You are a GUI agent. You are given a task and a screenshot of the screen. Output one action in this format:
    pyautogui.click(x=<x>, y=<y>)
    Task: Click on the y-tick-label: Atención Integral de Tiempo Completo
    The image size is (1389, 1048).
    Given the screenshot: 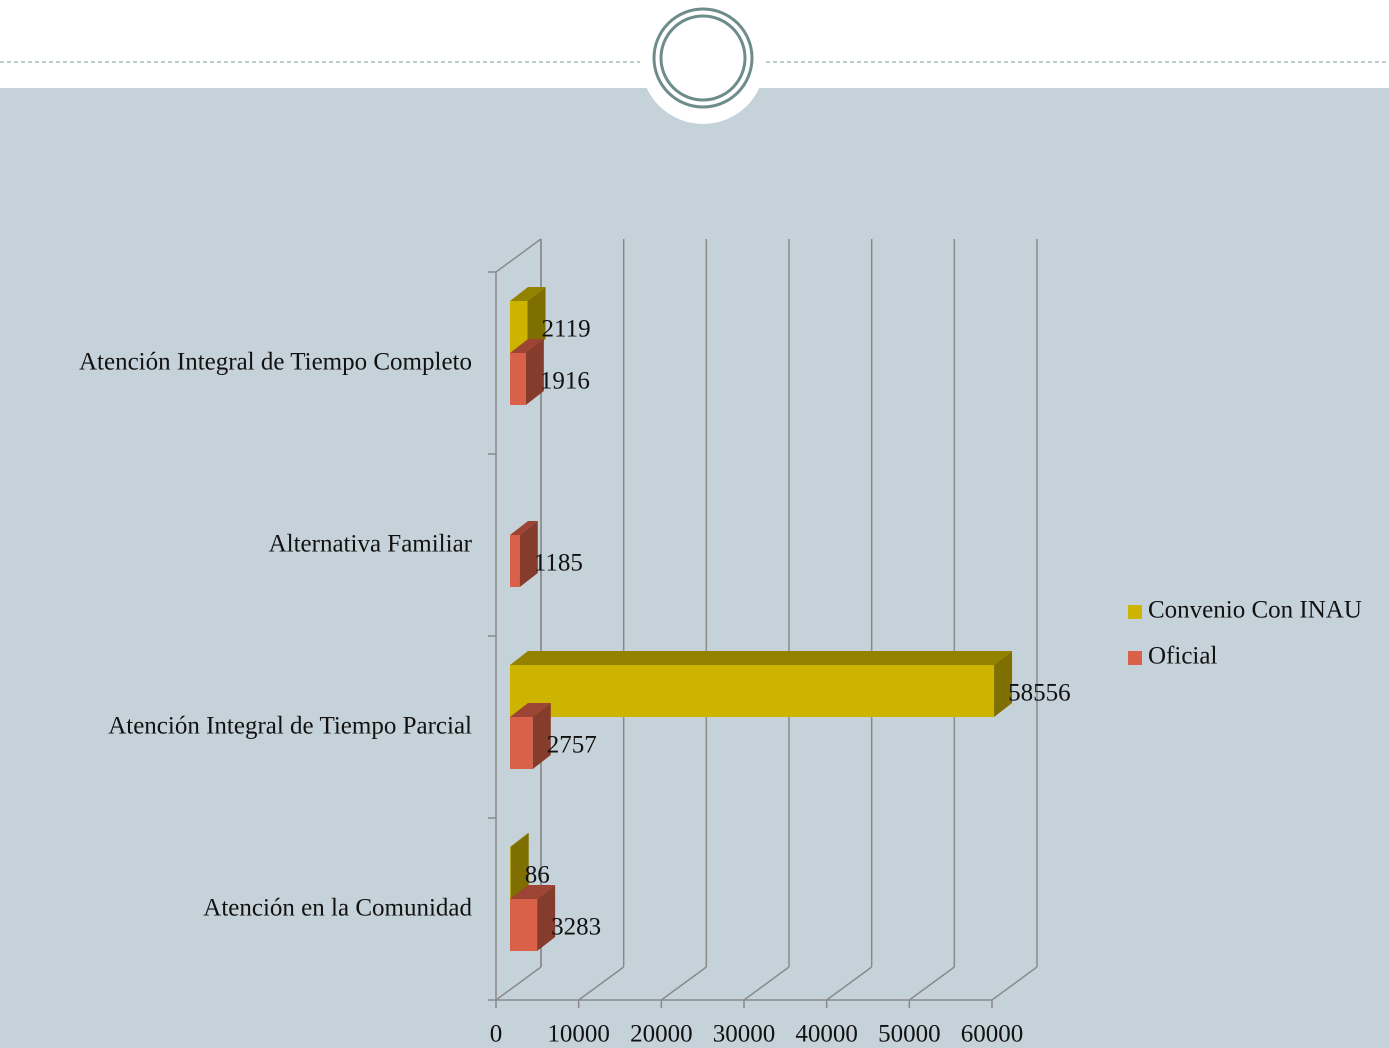 What is the action you would take?
    pyautogui.click(x=275, y=362)
    